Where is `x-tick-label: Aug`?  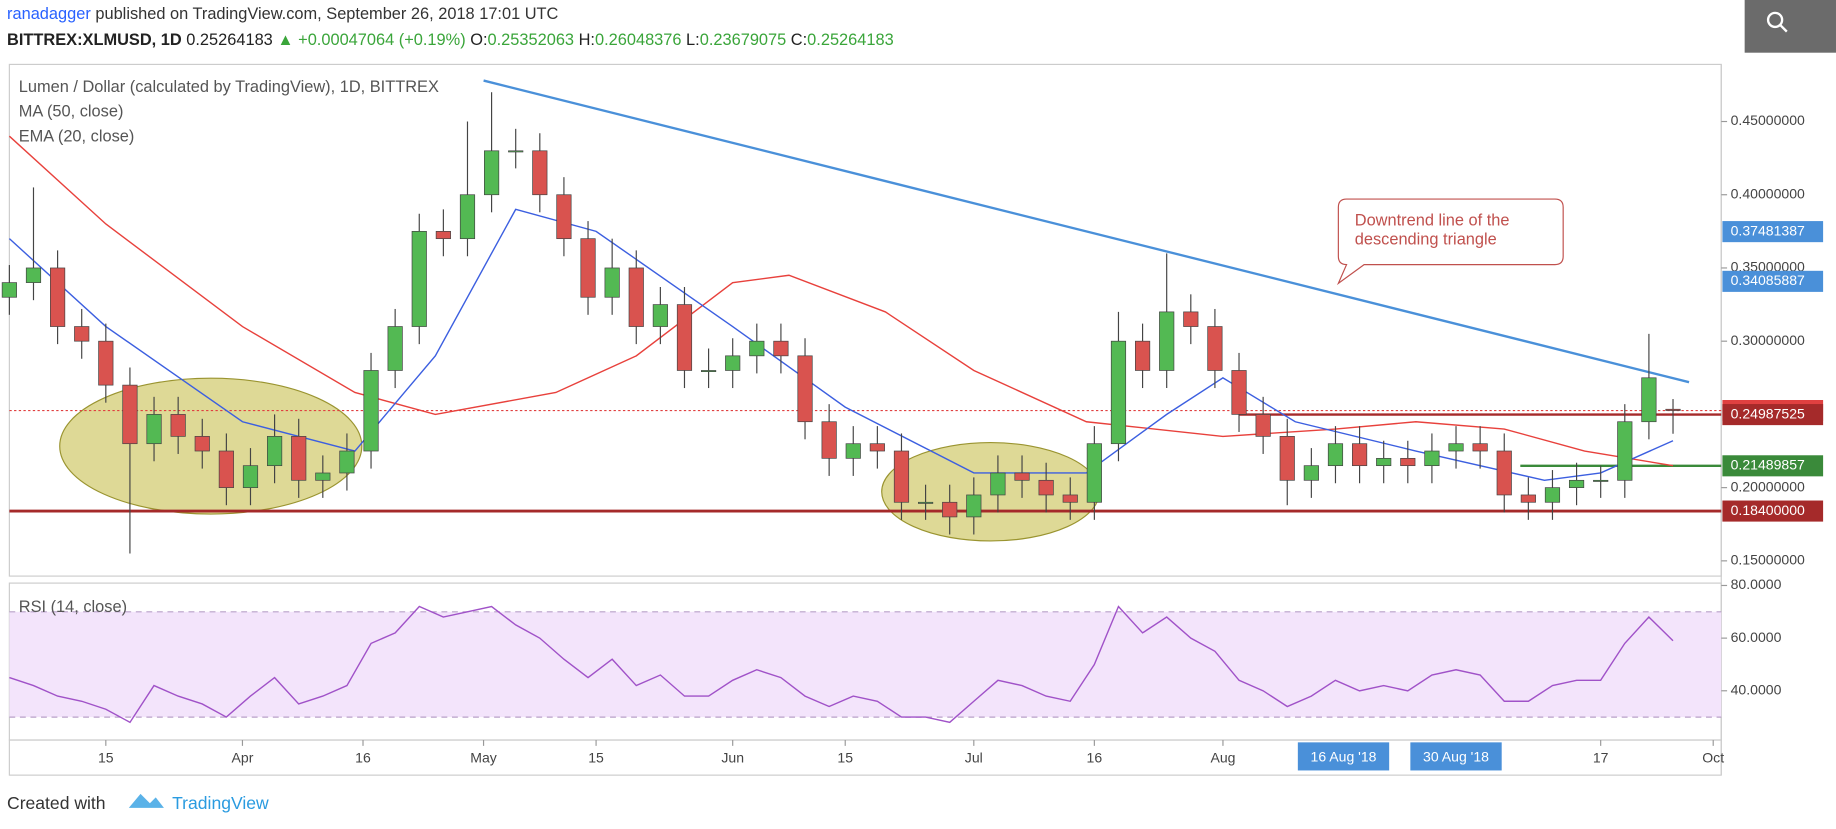 x-tick-label: Aug is located at coordinates (1222, 757).